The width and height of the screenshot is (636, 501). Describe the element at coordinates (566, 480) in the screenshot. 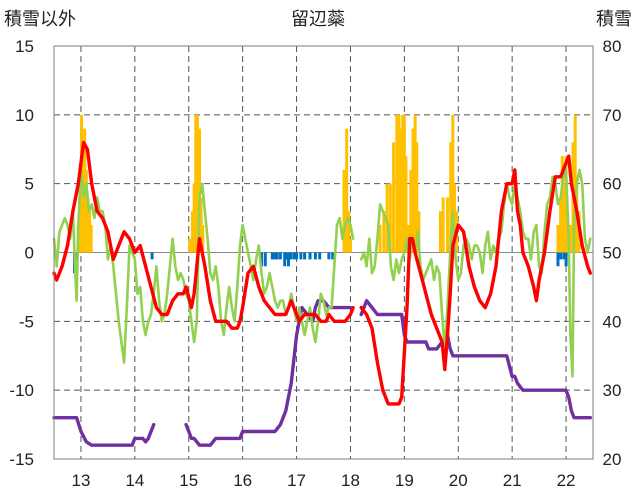

I see `x-tick: 22` at that location.